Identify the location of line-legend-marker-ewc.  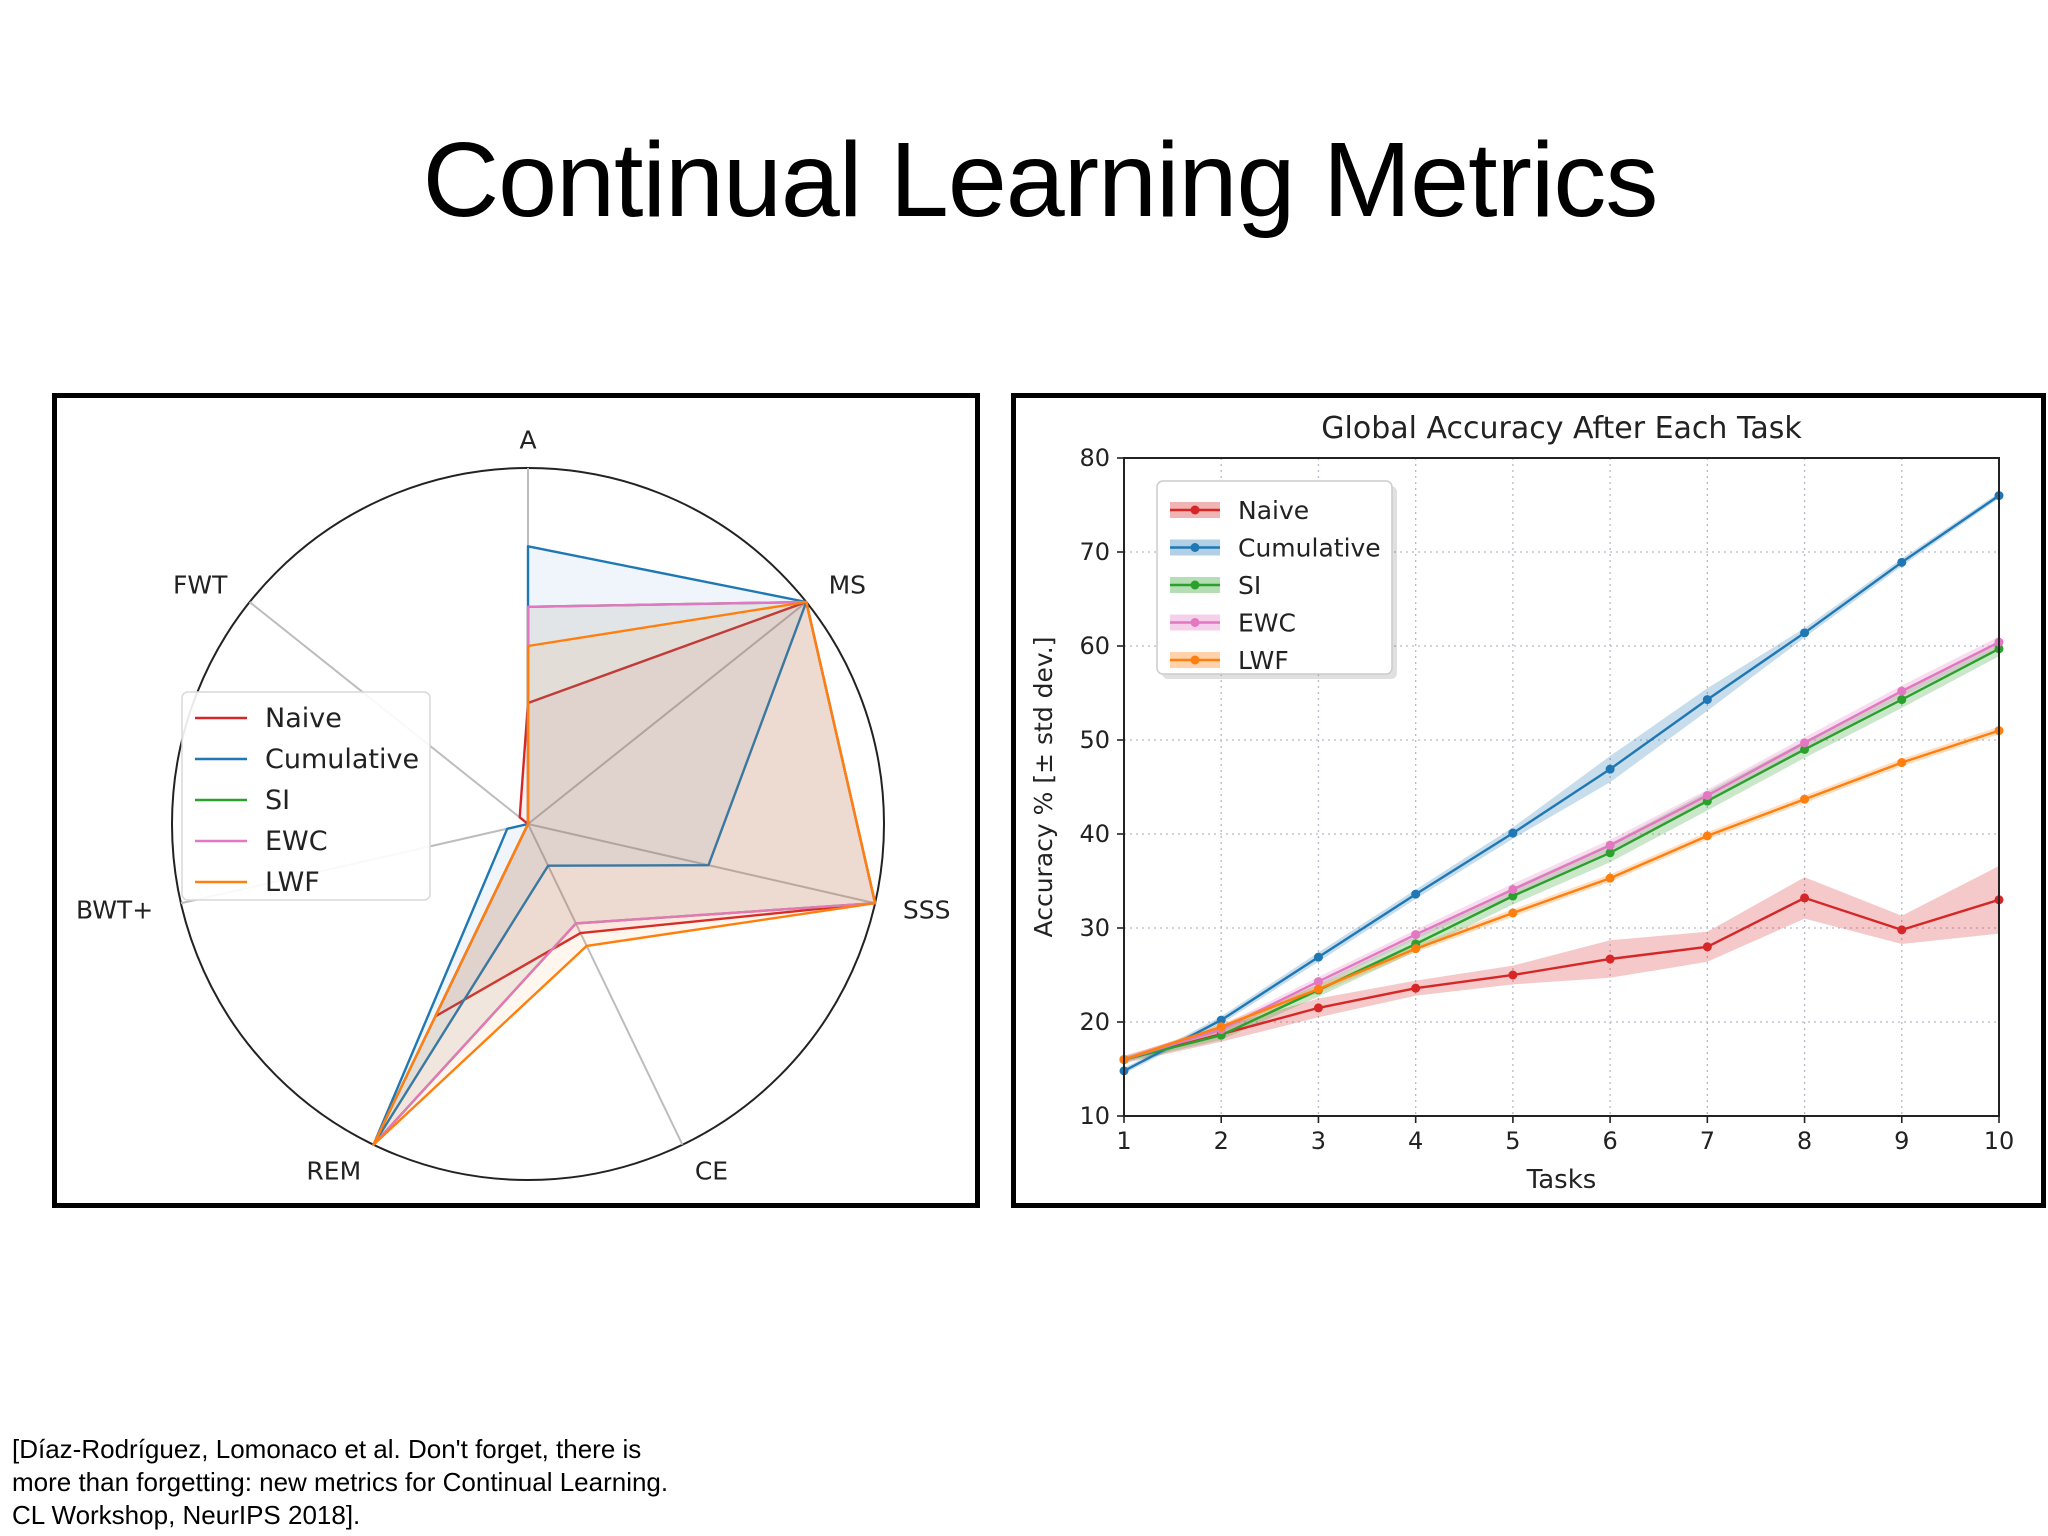
(1195, 622).